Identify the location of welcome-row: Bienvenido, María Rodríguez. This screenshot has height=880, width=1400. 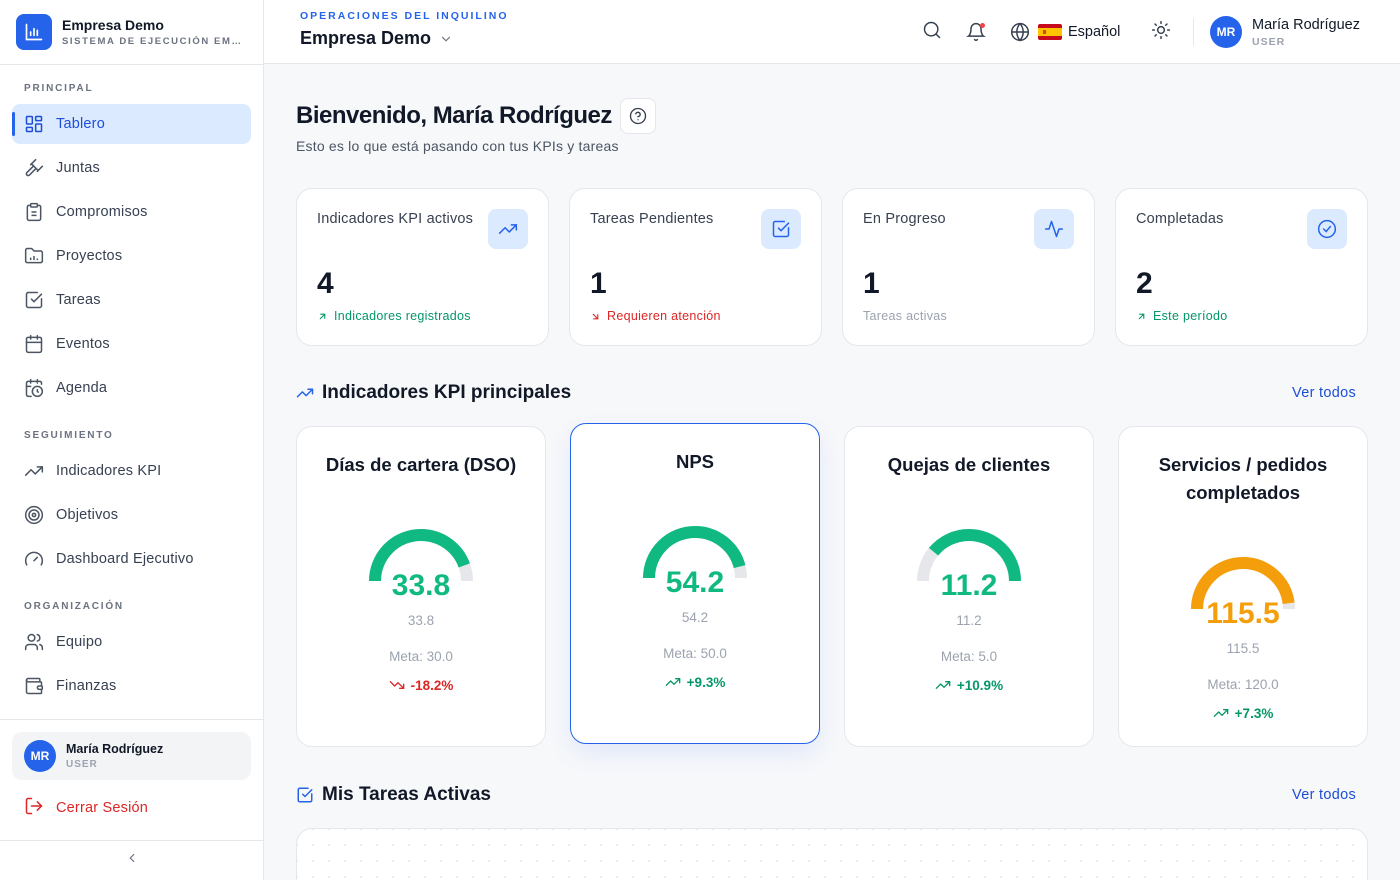
(476, 116).